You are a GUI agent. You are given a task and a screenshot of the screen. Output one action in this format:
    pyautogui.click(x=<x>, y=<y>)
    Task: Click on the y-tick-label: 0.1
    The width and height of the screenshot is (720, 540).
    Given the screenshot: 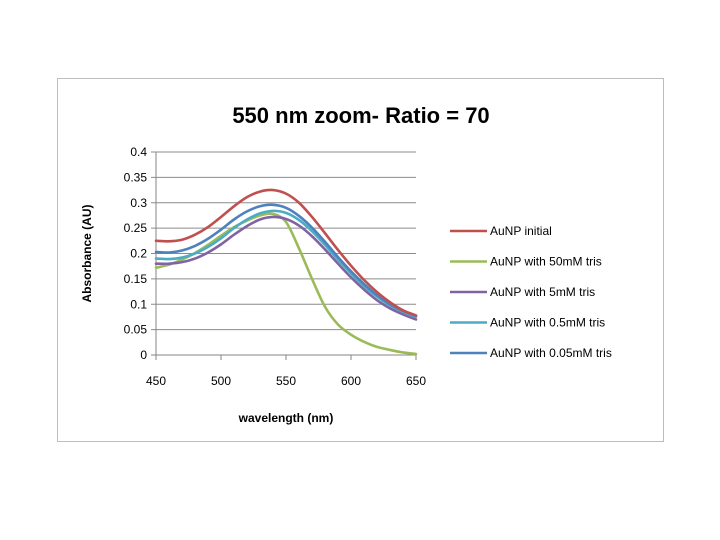 What is the action you would take?
    pyautogui.click(x=138, y=304)
    